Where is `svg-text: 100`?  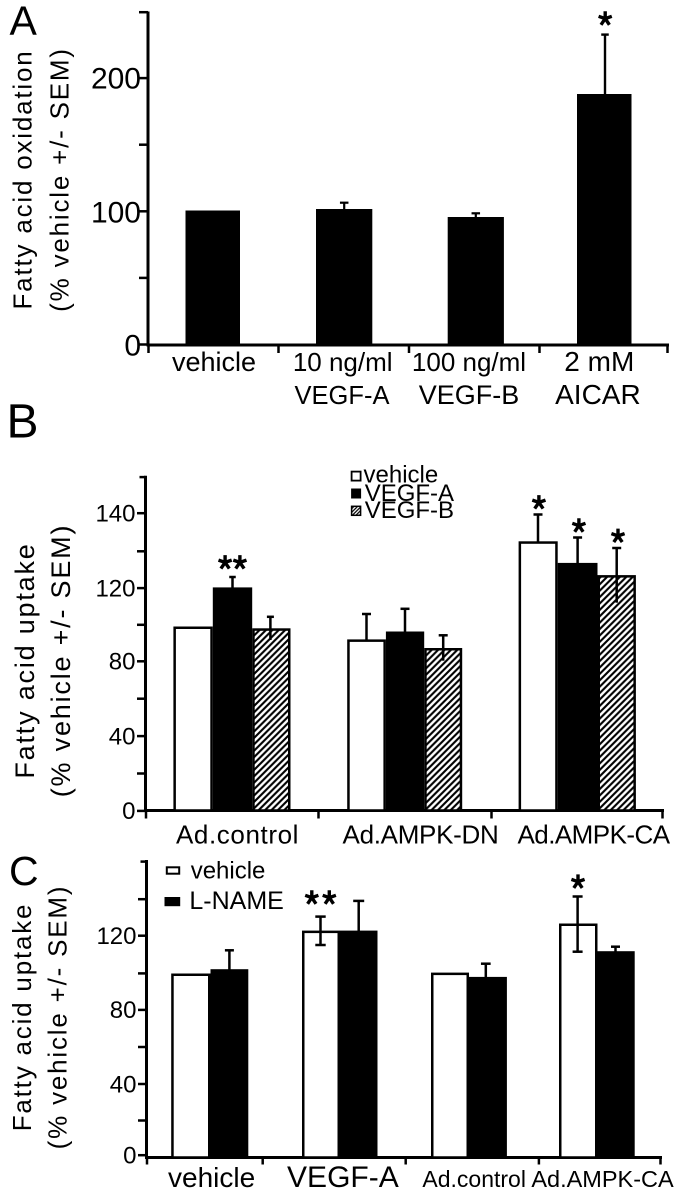
svg-text: 100 is located at coordinates (116, 212).